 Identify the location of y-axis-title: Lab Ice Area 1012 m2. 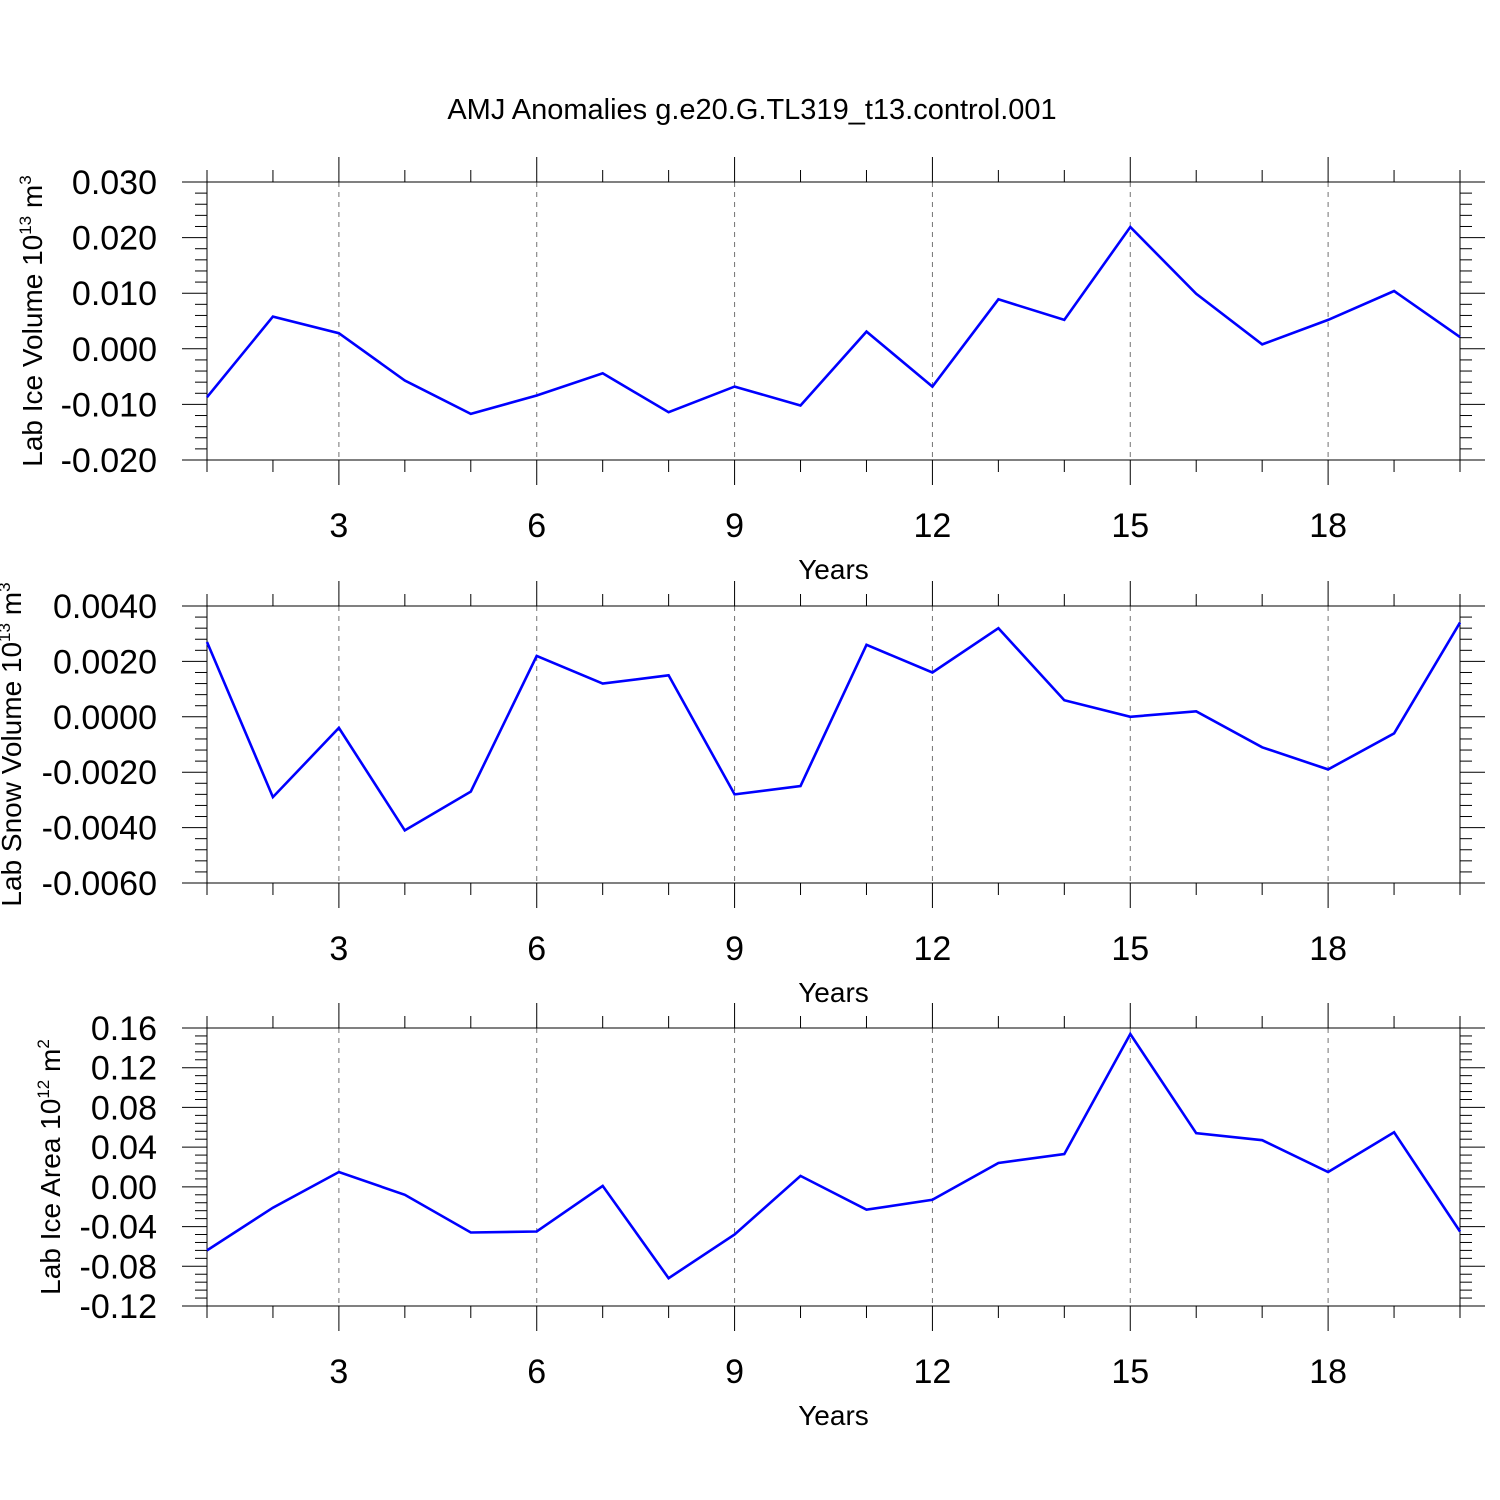
(50, 1167).